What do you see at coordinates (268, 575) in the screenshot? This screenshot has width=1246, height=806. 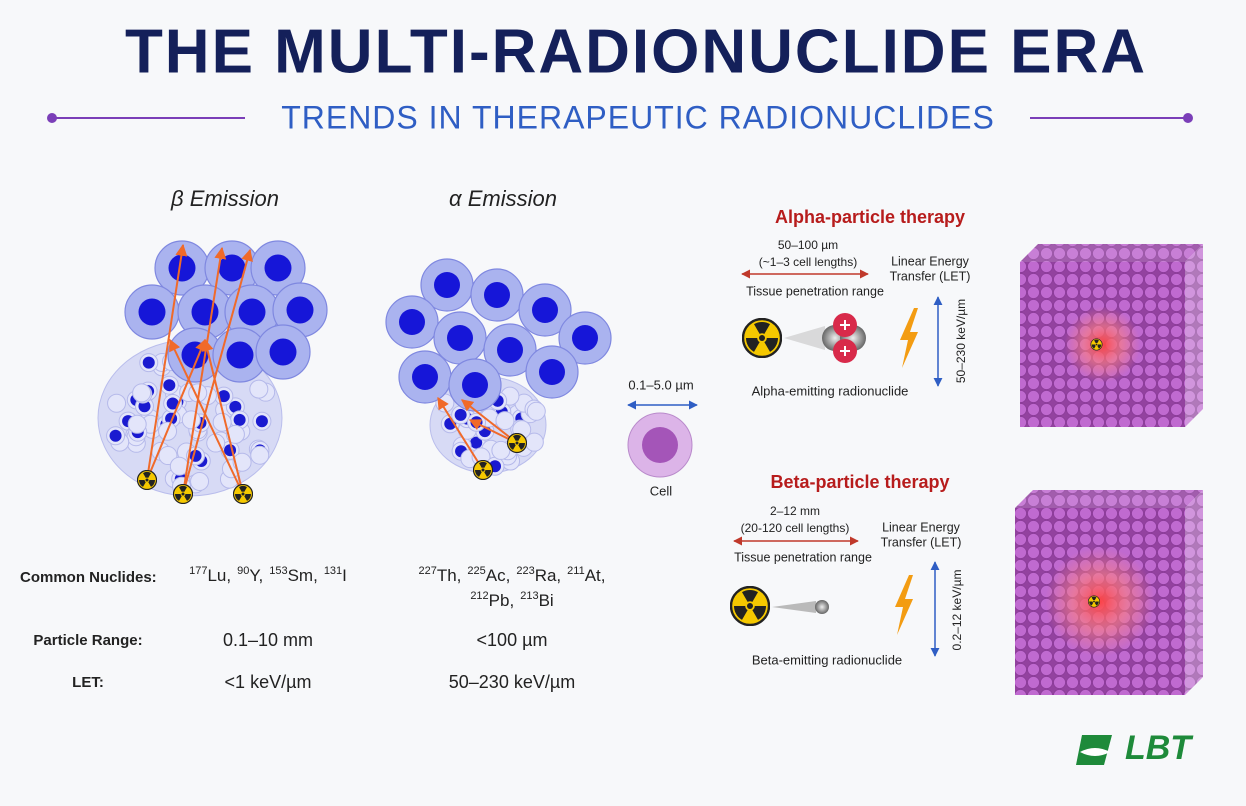 I see `nuclide-line: 177Lu, 90Y, 153Sm, 131I` at bounding box center [268, 575].